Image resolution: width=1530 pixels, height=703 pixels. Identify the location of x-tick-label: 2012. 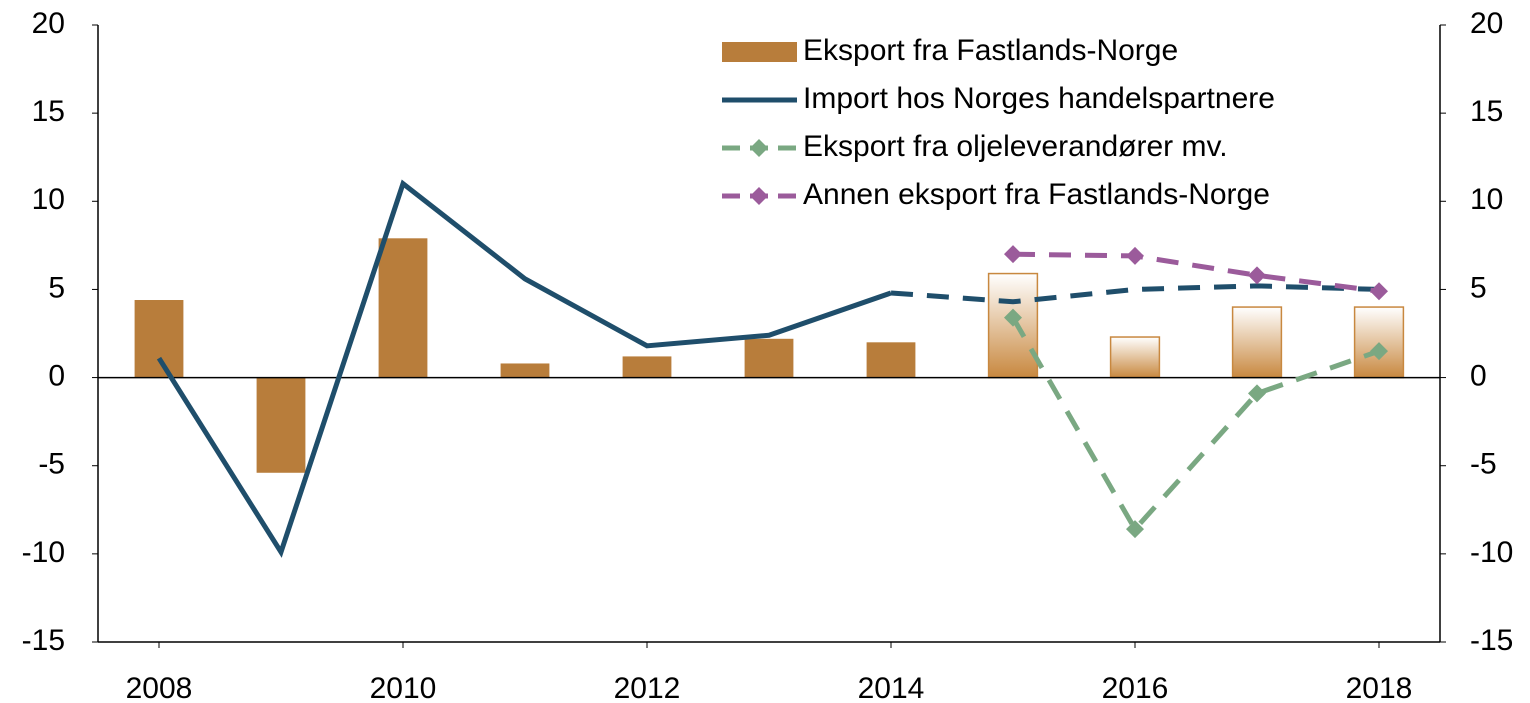
(647, 687).